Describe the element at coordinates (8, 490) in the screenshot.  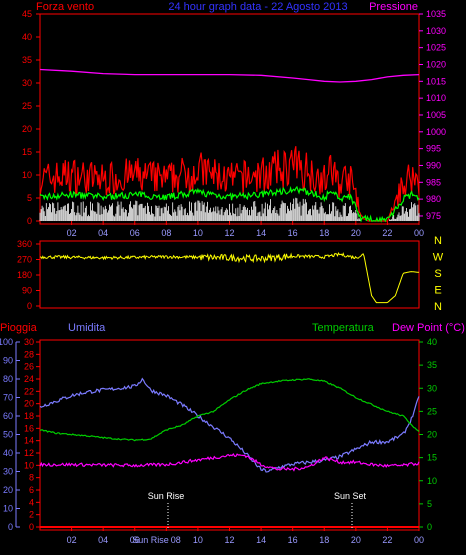
I see `humidity-y-tick-label: 20` at that location.